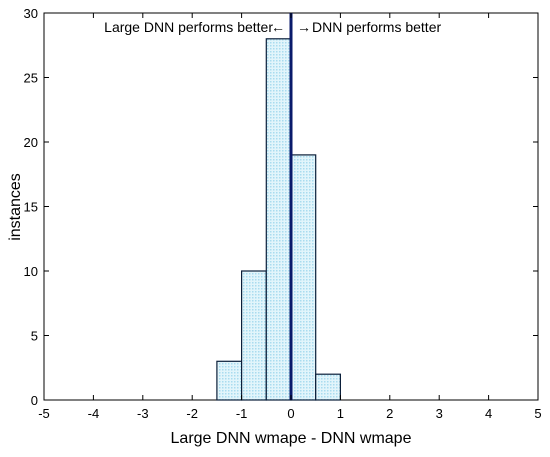 Image resolution: width=550 pixels, height=457 pixels. What do you see at coordinates (31, 13) in the screenshot?
I see `y-tick-label: 30` at bounding box center [31, 13].